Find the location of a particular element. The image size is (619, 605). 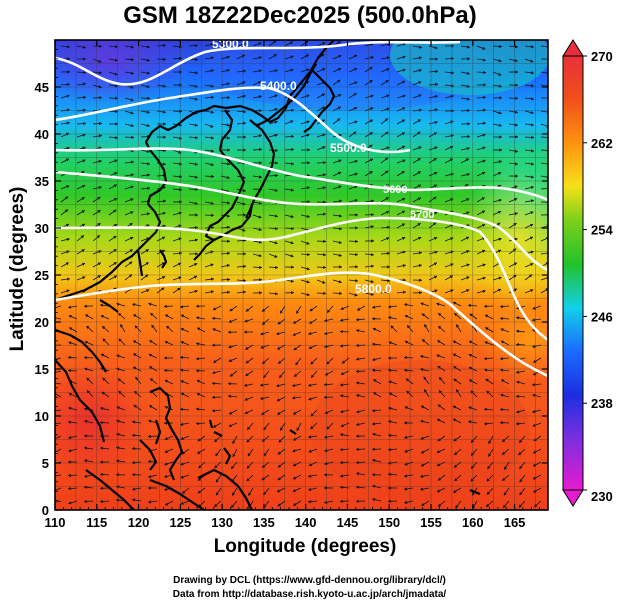

y-tick-label: 15 is located at coordinates (42, 369).